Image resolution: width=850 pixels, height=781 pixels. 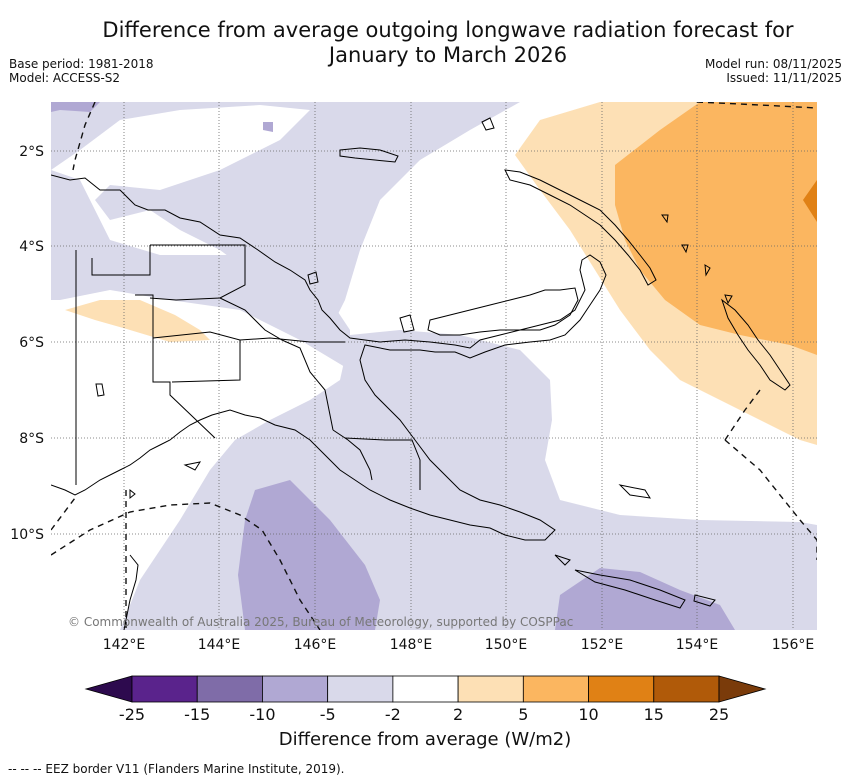 I want to click on lon-label-144e: 144°E, so click(x=219, y=645).